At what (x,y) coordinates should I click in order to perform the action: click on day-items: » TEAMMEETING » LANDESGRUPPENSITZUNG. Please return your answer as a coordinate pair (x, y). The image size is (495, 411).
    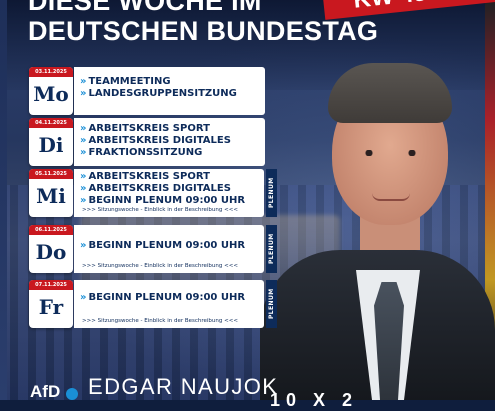
    Looking at the image, I should click on (158, 88).